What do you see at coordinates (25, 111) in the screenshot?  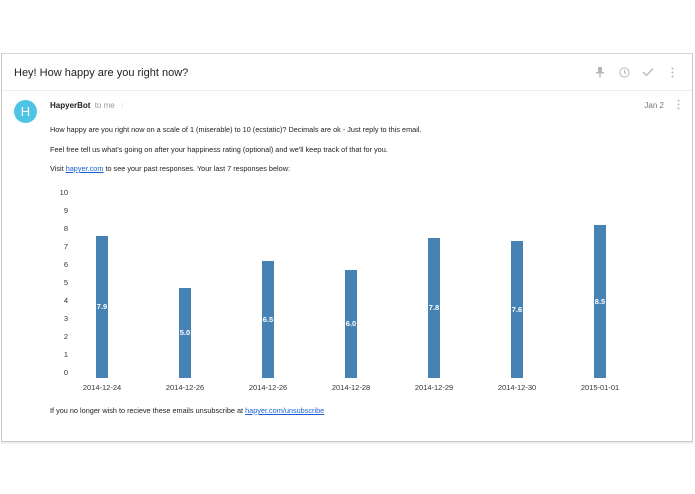 I see `avatar: H` at bounding box center [25, 111].